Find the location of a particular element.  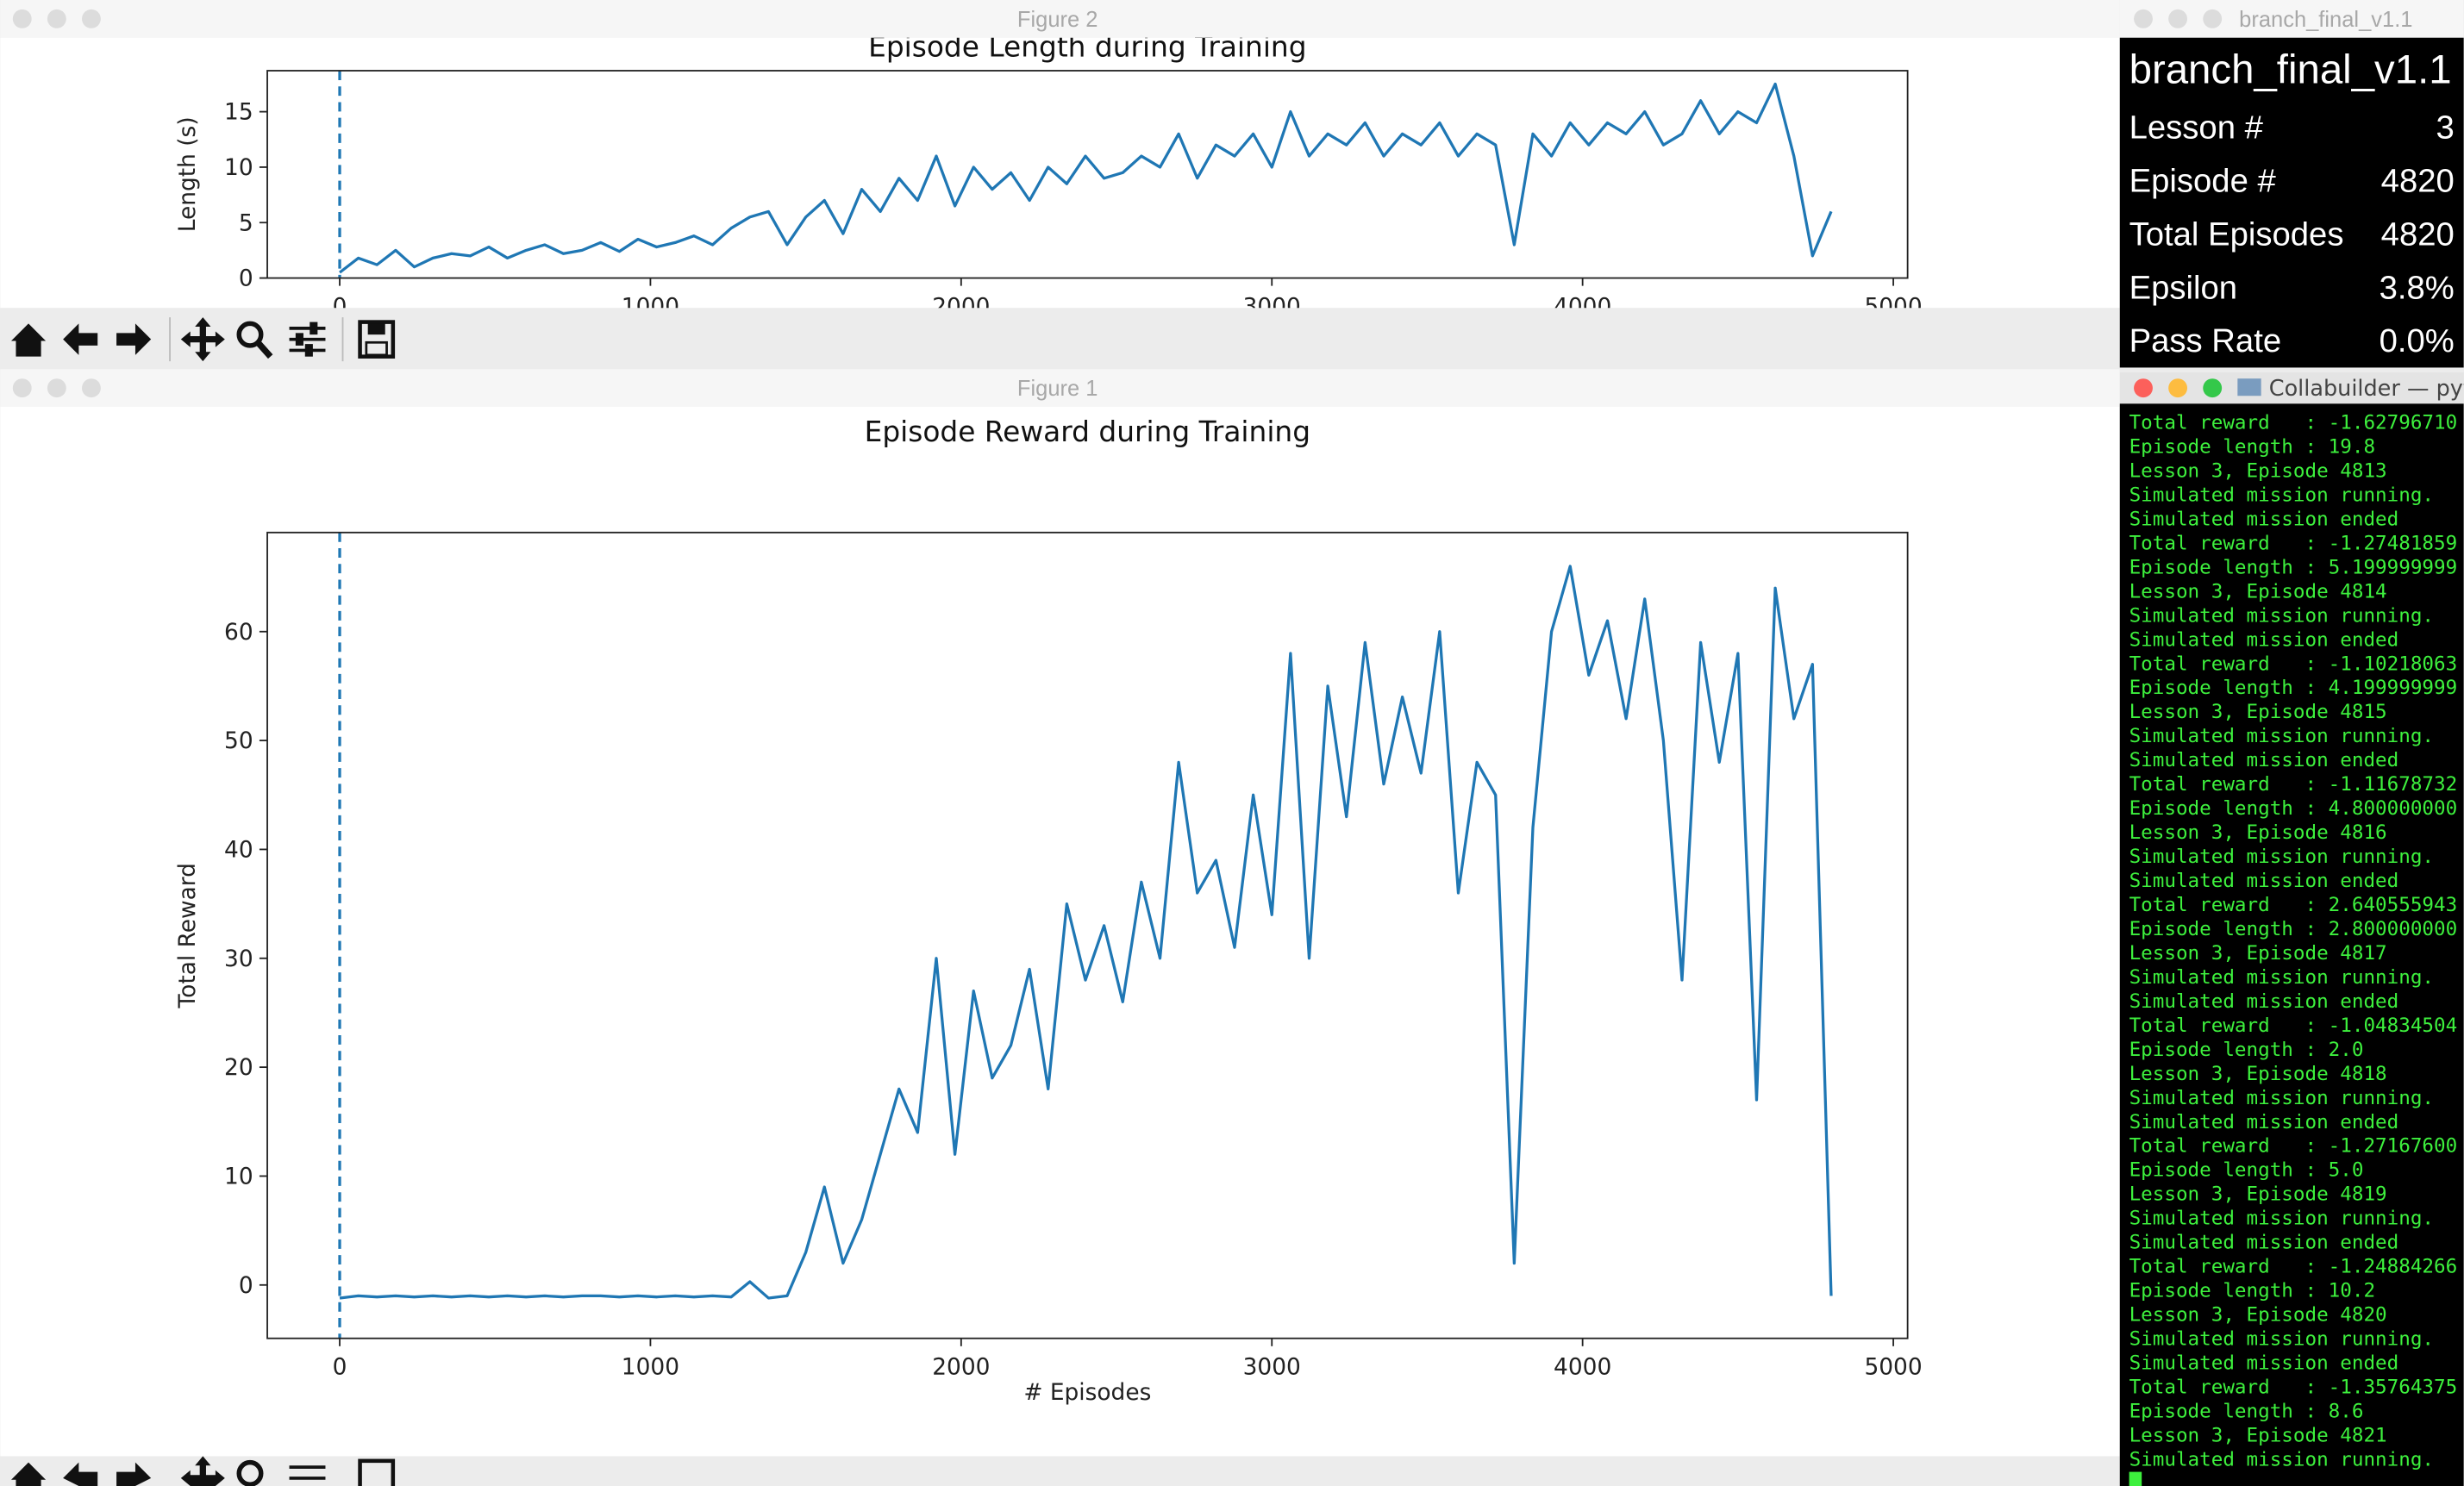

info-value: 3.8% is located at coordinates (2417, 287).